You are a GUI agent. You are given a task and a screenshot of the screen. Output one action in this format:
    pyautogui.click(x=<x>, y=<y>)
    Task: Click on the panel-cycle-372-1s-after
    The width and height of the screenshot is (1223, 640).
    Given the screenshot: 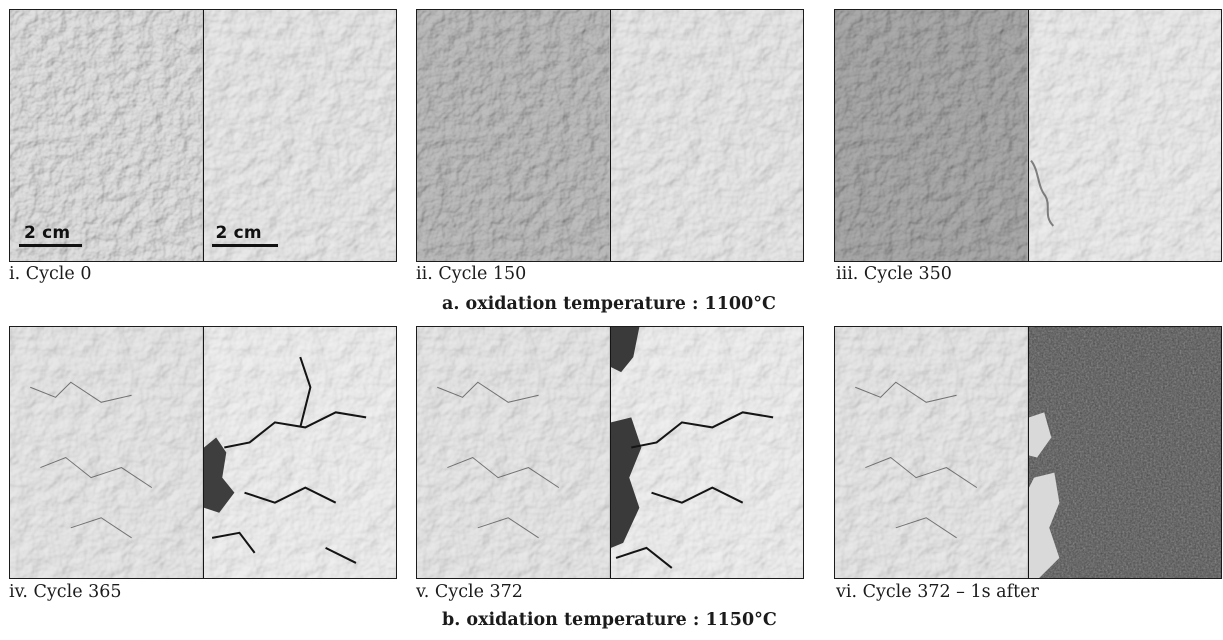 What is the action you would take?
    pyautogui.click(x=1028, y=452)
    